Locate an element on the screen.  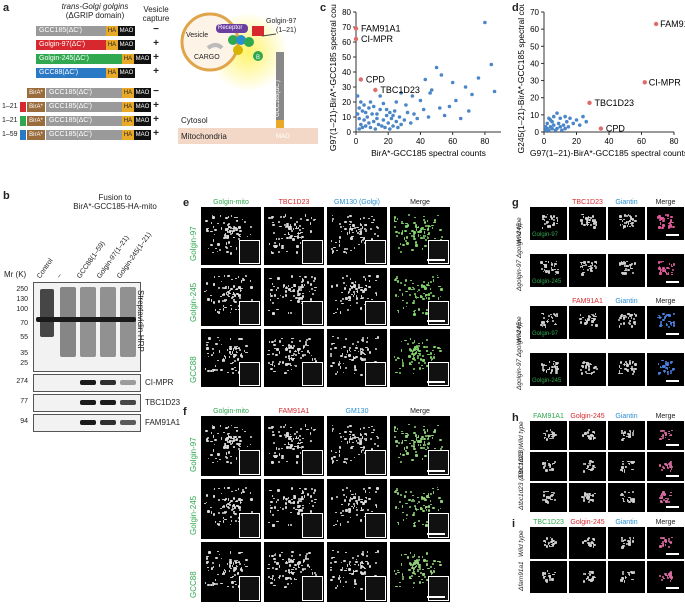
vesicle-capture-result: + is located at coordinates (156, 133).